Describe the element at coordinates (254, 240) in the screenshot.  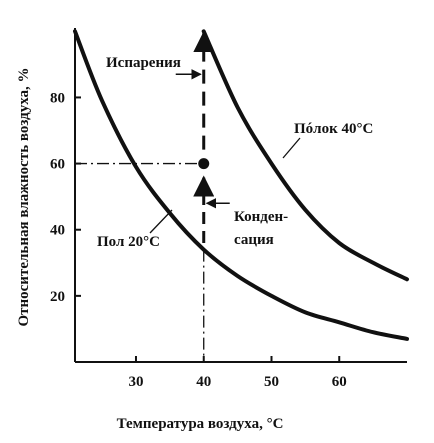
I see `annotation-condensation-line2: сация` at that location.